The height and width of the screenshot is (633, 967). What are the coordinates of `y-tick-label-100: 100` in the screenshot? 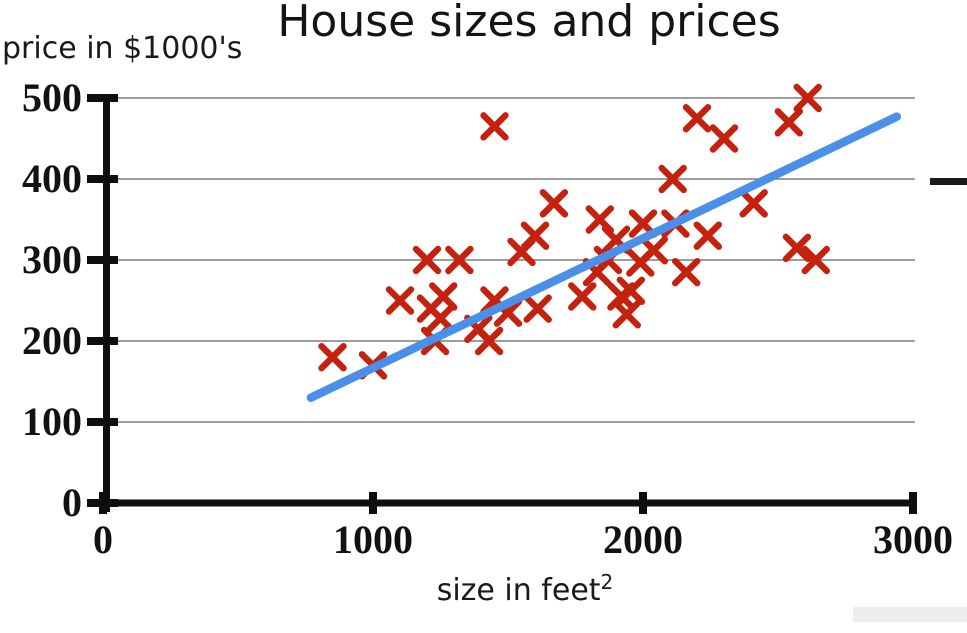 It's located at (52, 421).